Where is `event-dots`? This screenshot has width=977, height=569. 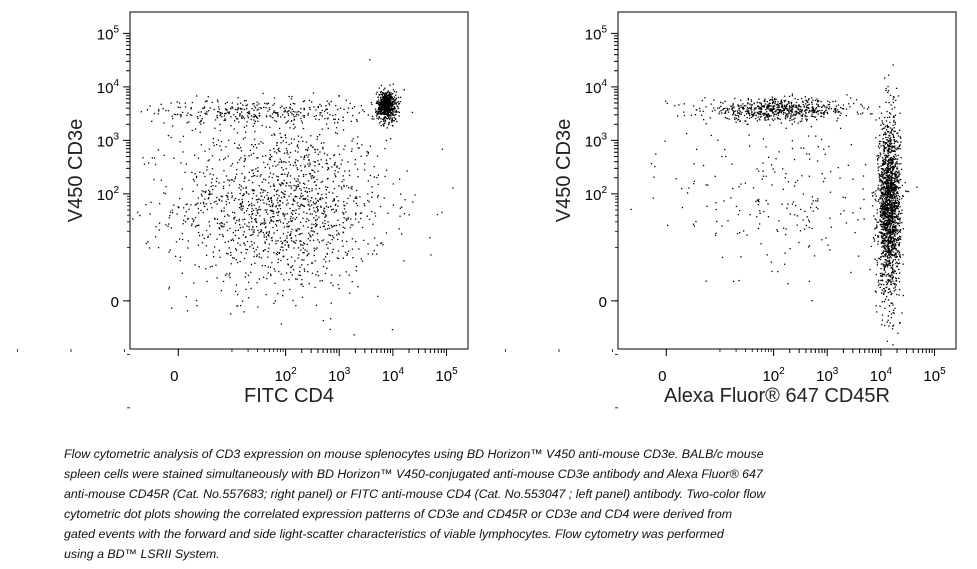
event-dots is located at coordinates (774, 205).